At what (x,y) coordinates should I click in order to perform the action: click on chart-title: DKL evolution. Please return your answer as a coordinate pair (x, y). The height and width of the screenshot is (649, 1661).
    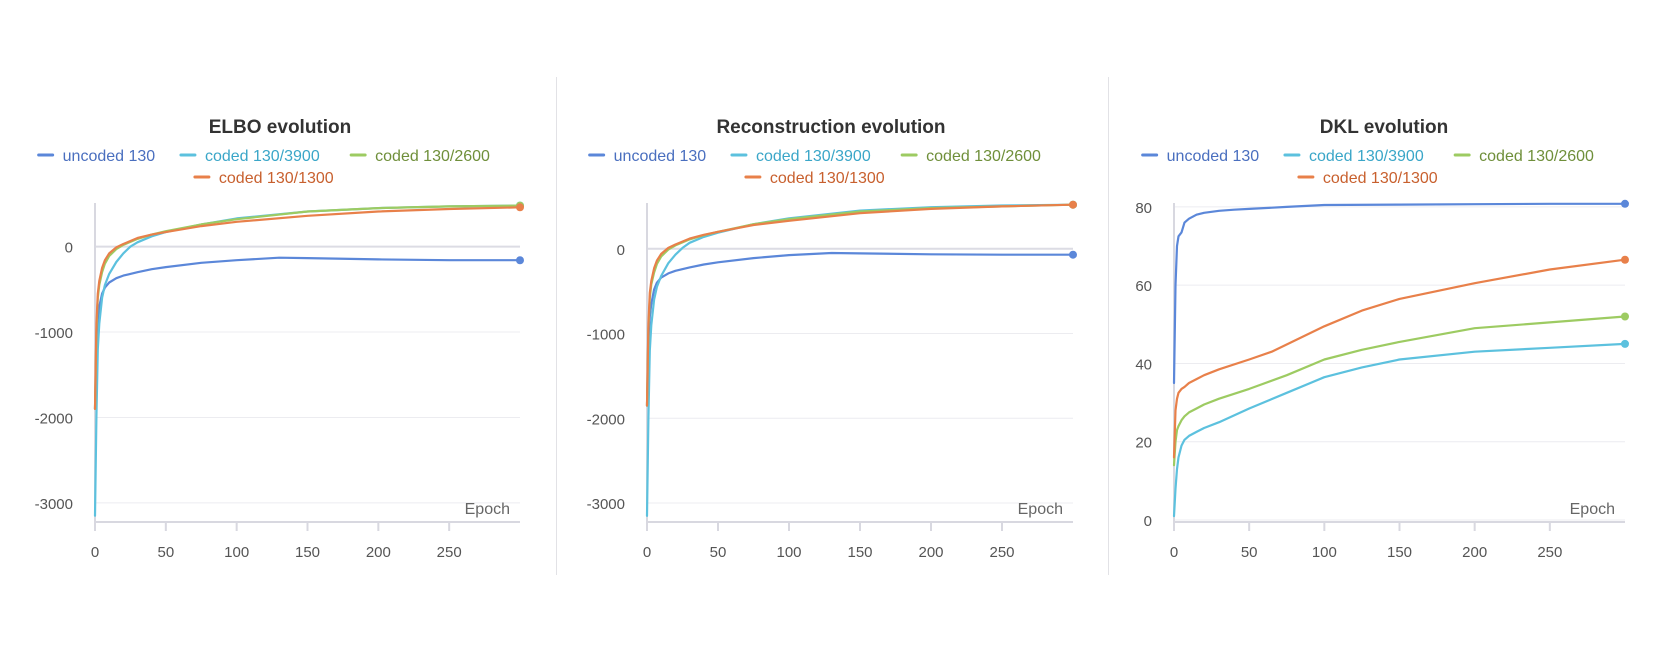
    Looking at the image, I should click on (1384, 127).